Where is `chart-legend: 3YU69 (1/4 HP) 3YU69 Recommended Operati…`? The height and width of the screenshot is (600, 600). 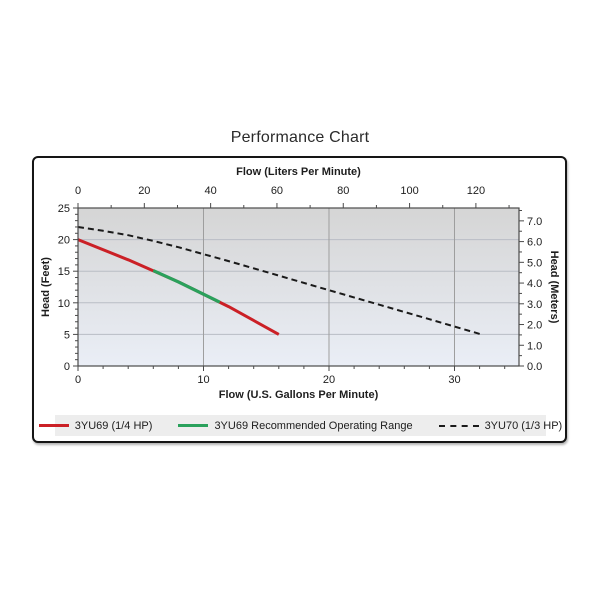 chart-legend: 3YU69 (1/4 HP) 3YU69 Recommended Operati… is located at coordinates (300, 425).